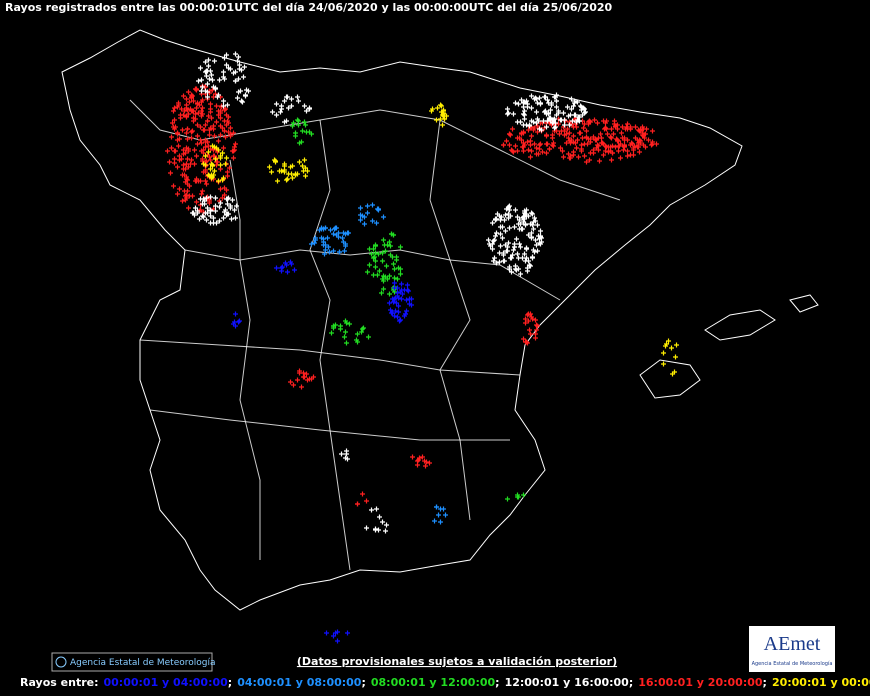 The height and width of the screenshot is (696, 870). Describe the element at coordinates (433, 682) in the screenshot. I see `legend-item: 08:00:01 y 12:00:00` at that location.